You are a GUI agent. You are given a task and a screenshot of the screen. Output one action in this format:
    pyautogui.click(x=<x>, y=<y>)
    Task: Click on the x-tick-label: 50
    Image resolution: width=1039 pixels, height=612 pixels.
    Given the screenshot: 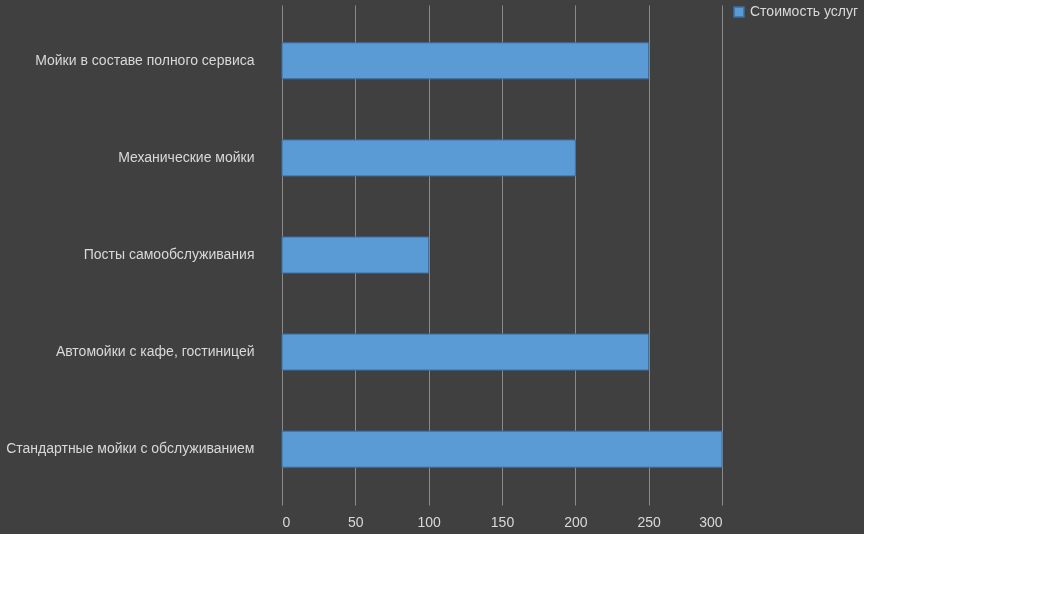 What is the action you would take?
    pyautogui.click(x=356, y=521)
    